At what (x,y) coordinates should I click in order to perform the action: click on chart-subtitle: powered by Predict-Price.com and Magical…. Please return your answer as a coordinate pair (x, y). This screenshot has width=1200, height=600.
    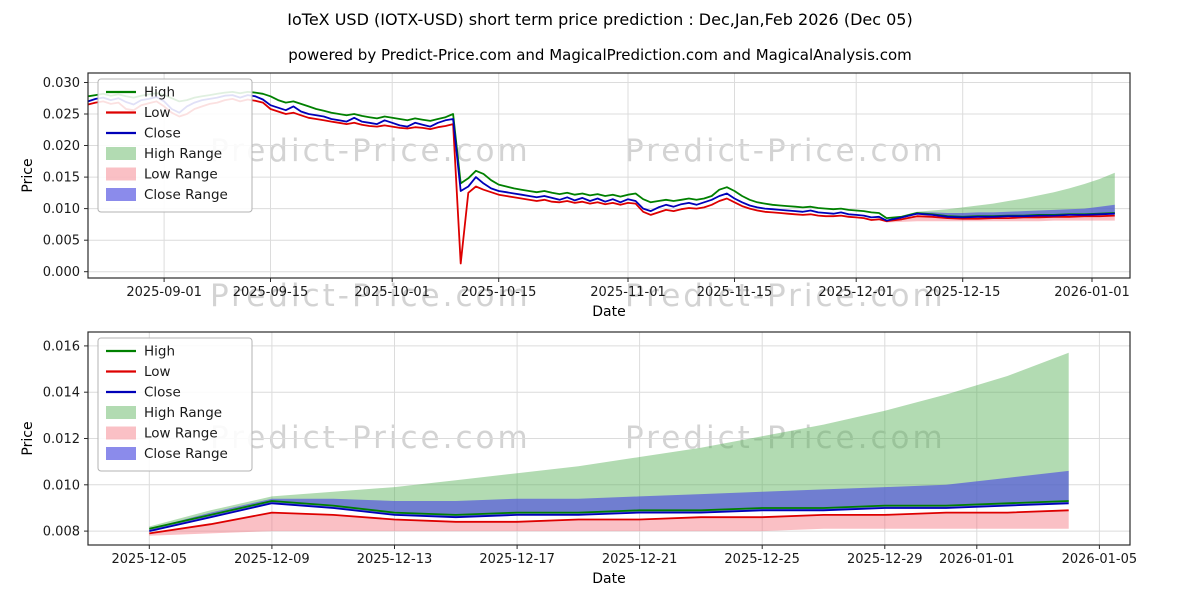
    Looking at the image, I should click on (600, 55).